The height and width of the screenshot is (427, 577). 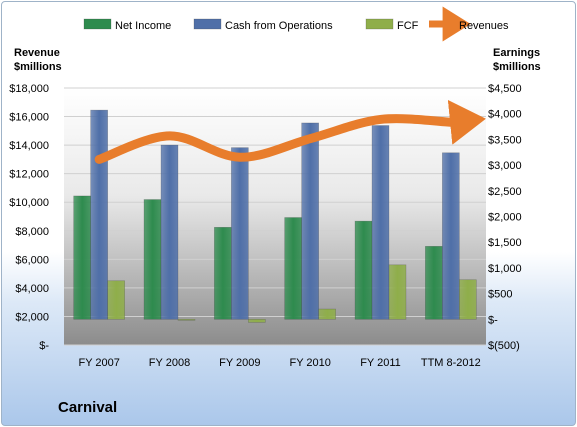 I want to click on legend-item: Cash from Operations, so click(x=263, y=25).